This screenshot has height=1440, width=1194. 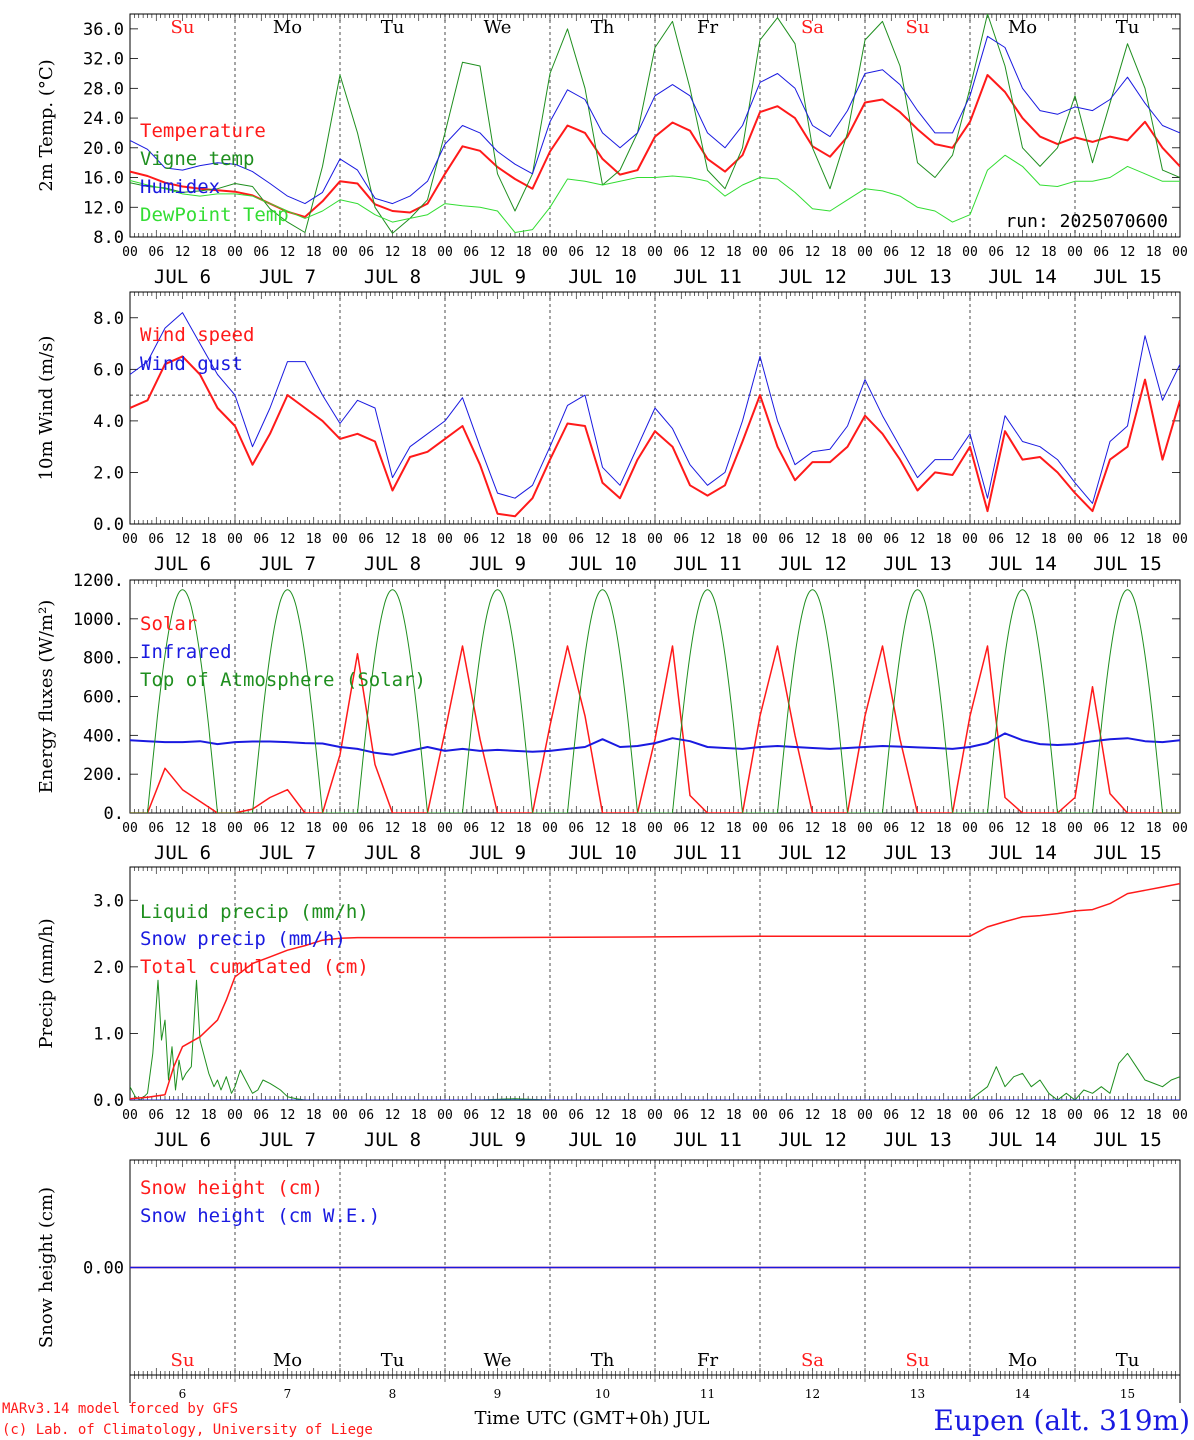 What do you see at coordinates (46, 408) in the screenshot?
I see `y-axis-title: 10m Wind (m/s)` at bounding box center [46, 408].